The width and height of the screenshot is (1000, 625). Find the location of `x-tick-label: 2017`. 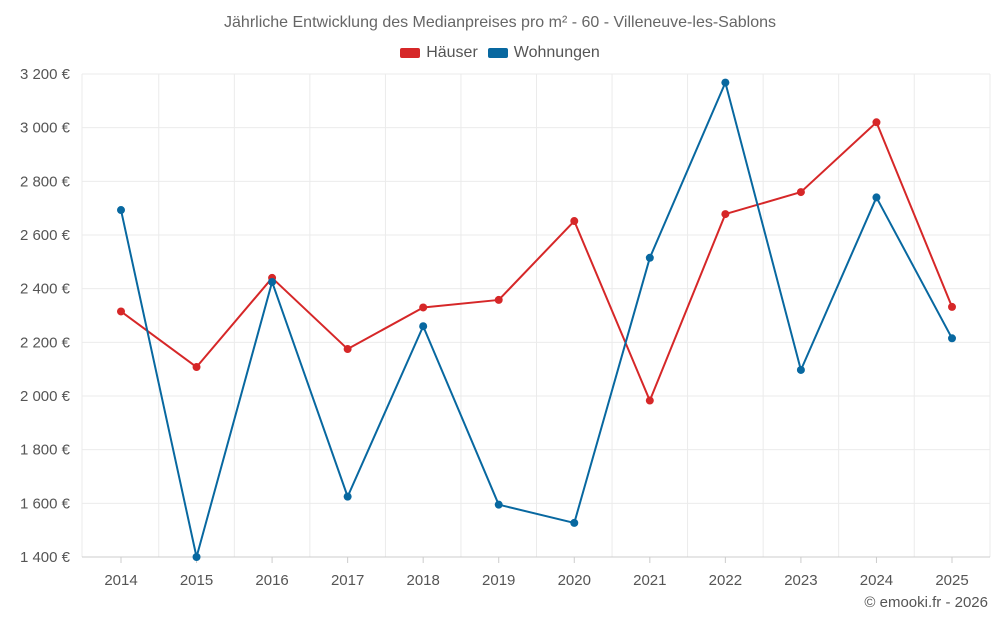

x-tick-label: 2017 is located at coordinates (347, 580).